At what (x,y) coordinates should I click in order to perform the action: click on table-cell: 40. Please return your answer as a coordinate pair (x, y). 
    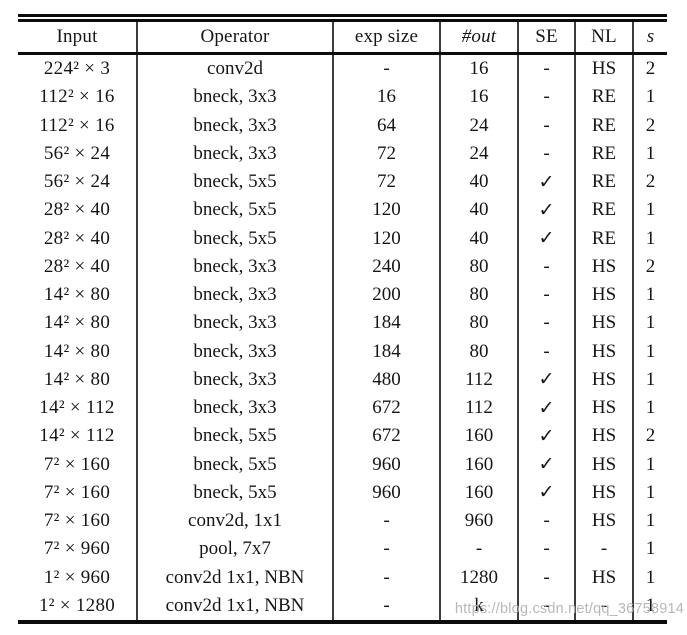
    Looking at the image, I should click on (478, 182).